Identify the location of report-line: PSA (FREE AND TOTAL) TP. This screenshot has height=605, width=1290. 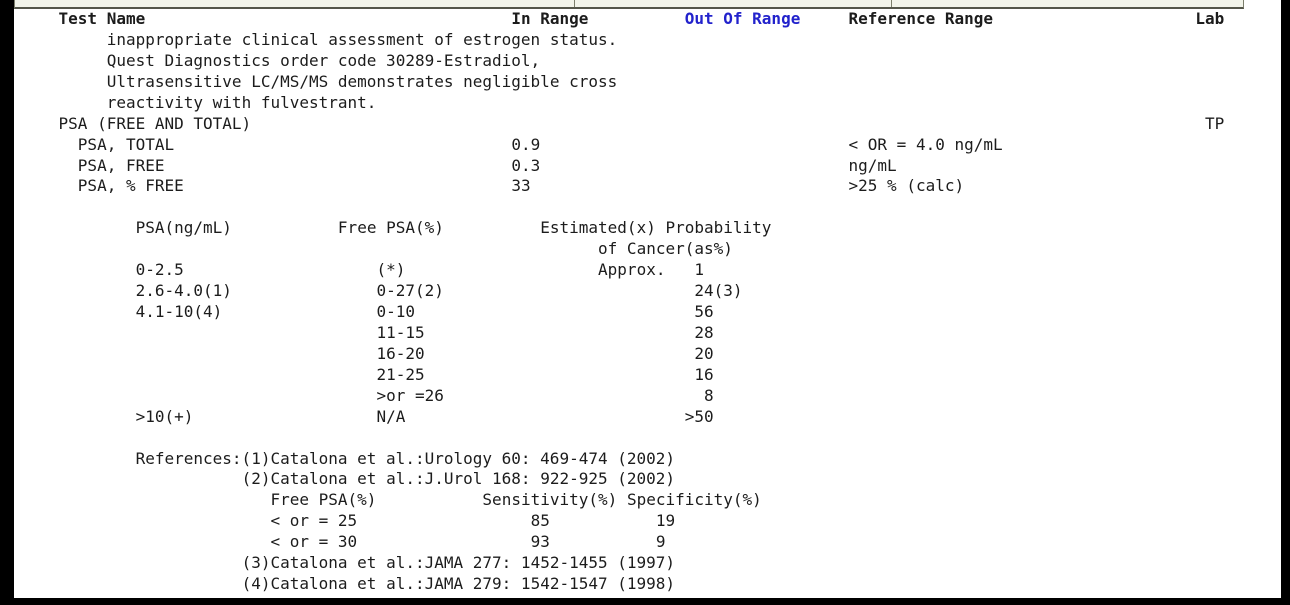
(650, 123).